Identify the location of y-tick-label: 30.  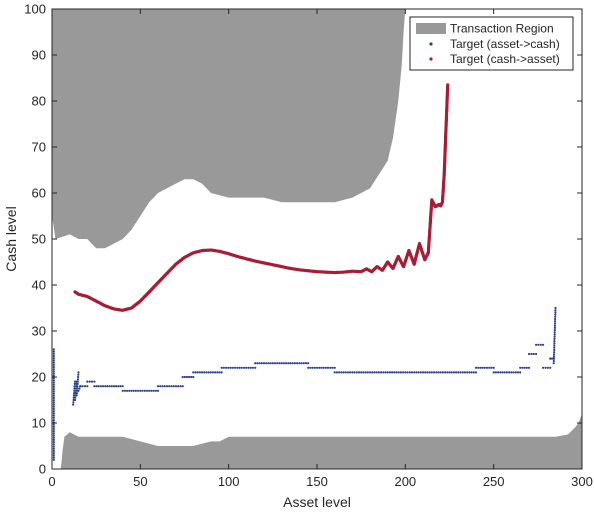
(39, 331).